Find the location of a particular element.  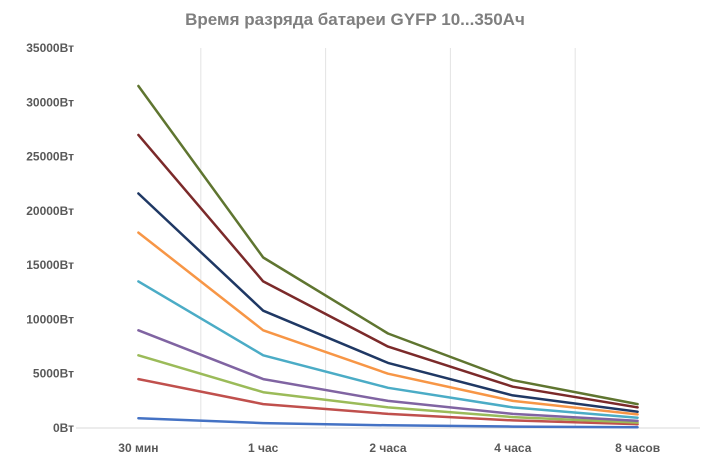

y-tick-label: 10000Вт is located at coordinates (50, 319).